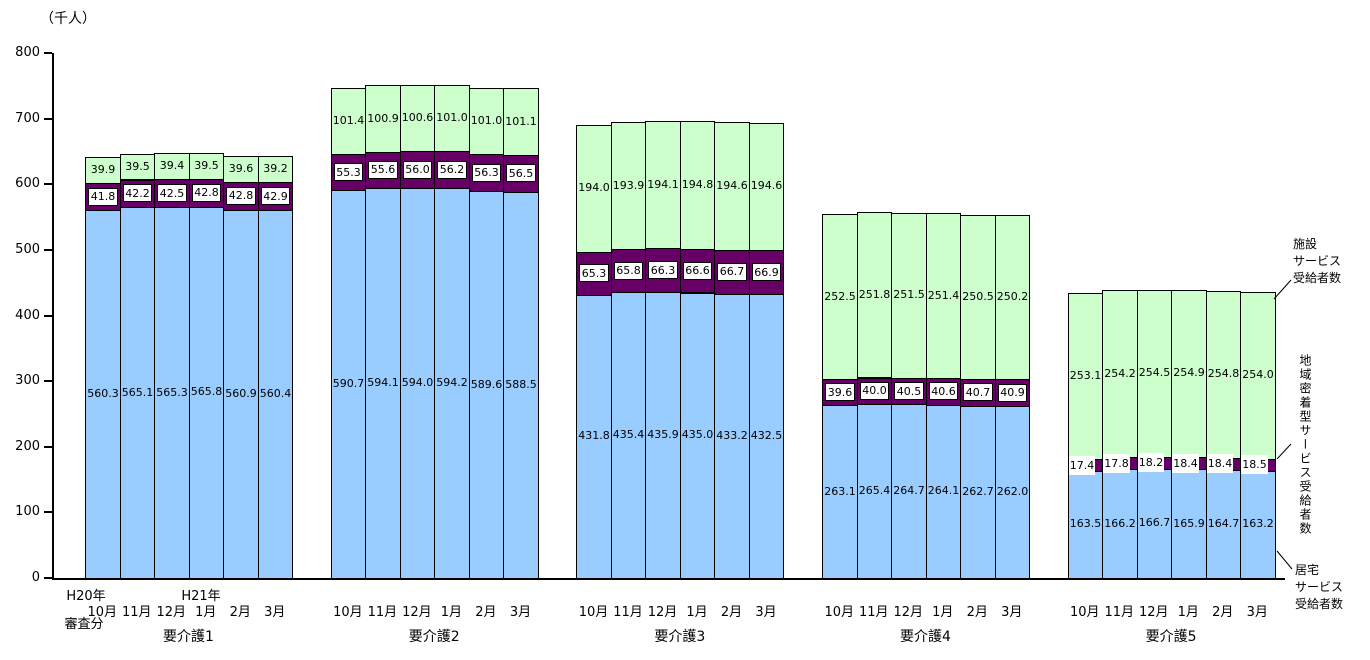 This screenshot has height=660, width=1370. What do you see at coordinates (172, 392) in the screenshot?
I see `bar-value-home: 565.3` at bounding box center [172, 392].